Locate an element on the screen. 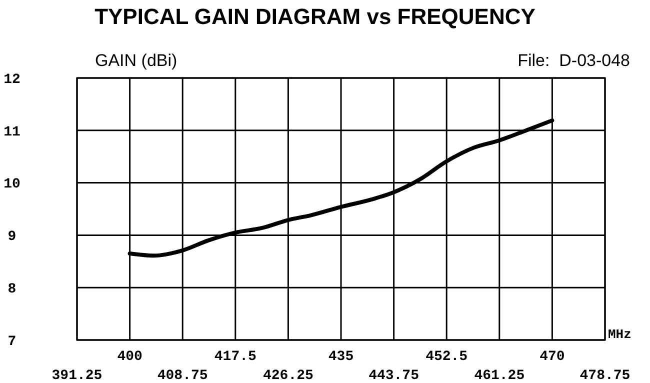 The width and height of the screenshot is (650, 383). x2-tick-label: 417.5 is located at coordinates (235, 357).